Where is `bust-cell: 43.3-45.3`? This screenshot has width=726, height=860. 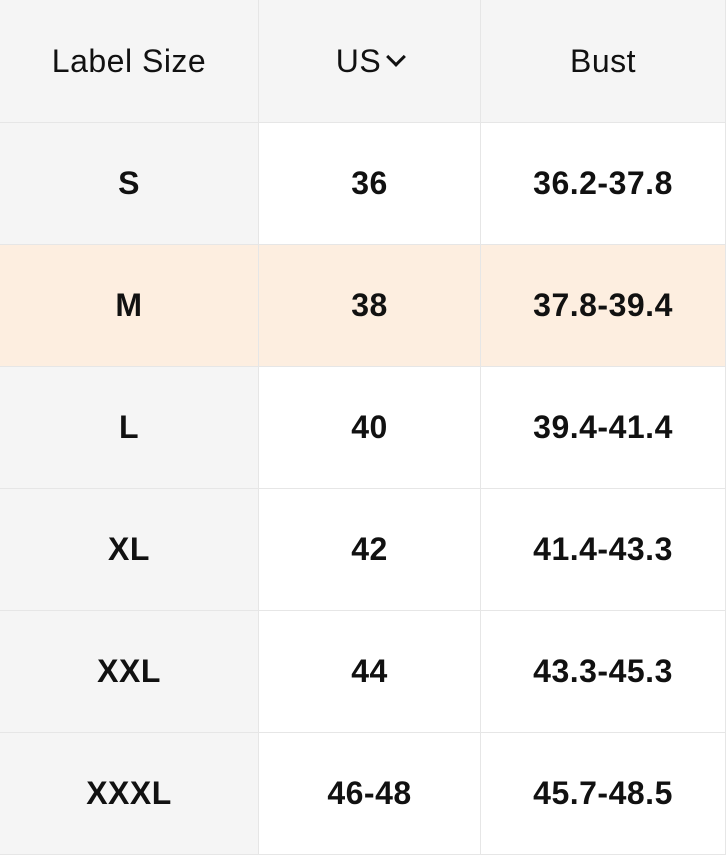
bust-cell: 43.3-45.3 is located at coordinates (603, 671).